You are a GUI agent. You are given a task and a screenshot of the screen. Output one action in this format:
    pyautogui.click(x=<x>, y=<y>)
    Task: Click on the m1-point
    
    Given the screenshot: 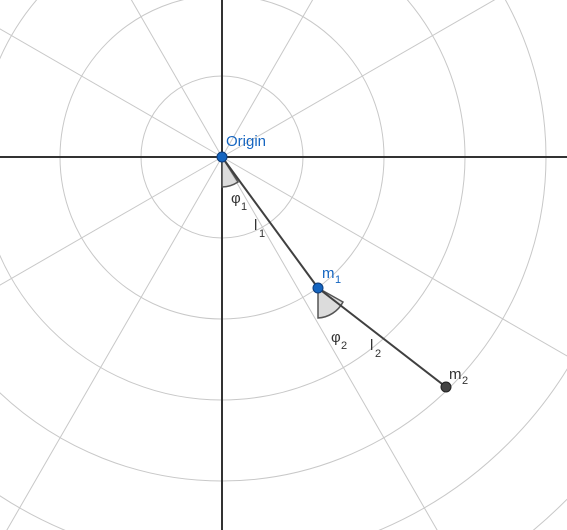 What is the action you would take?
    pyautogui.click(x=318, y=288)
    